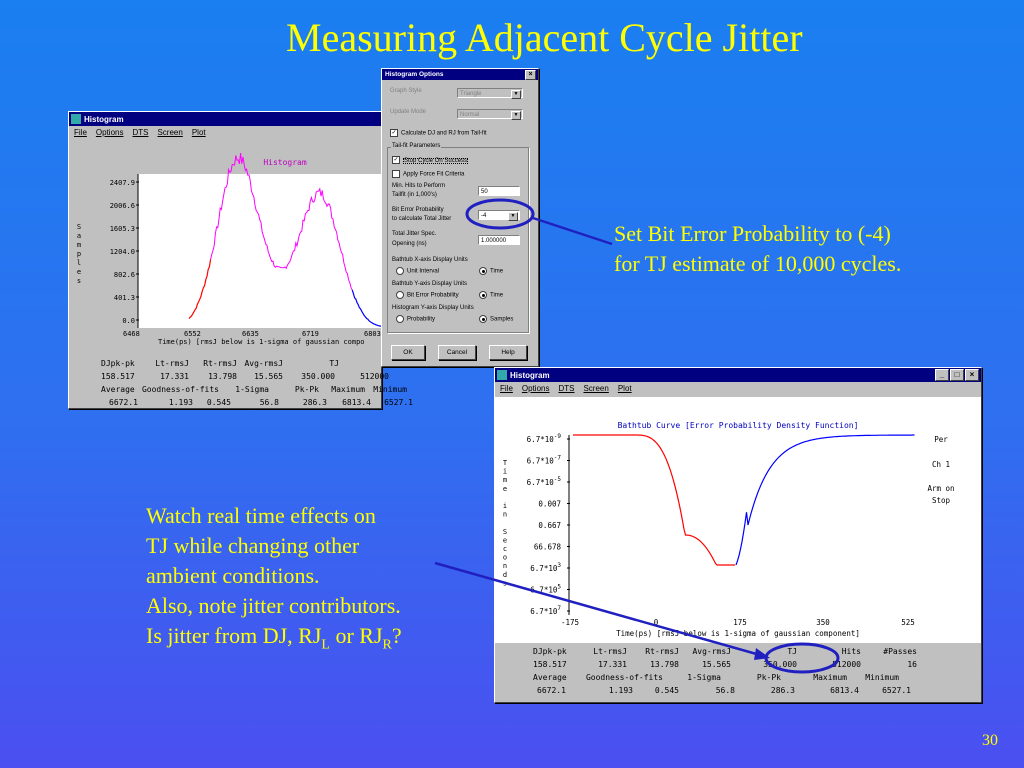  I want to click on min-hits-input: 50, so click(499, 191).